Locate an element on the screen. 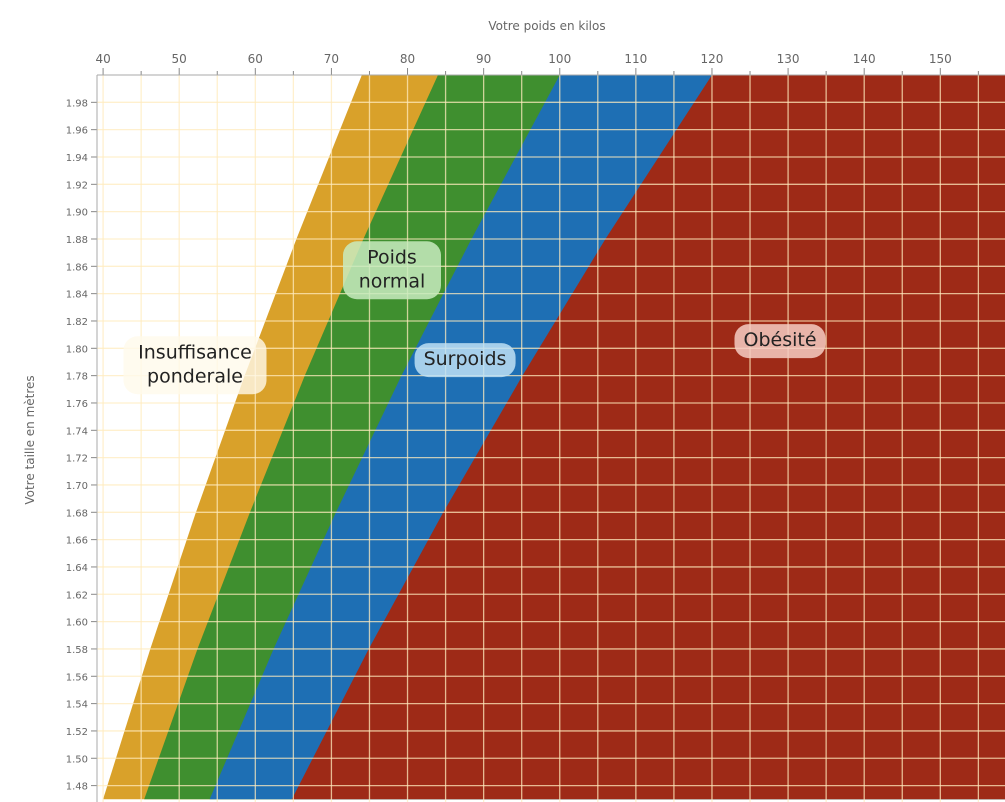 The image size is (1005, 802). y-tick-label: 1.60 is located at coordinates (77, 623).